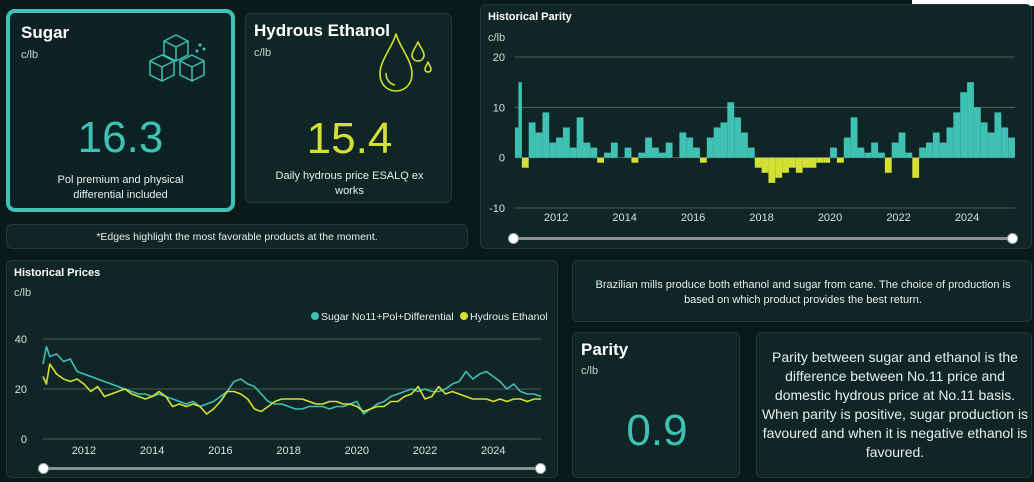 The width and height of the screenshot is (1034, 482). I want to click on legend-sugar-label: Sugar No11+Pol+Differential, so click(387, 317).